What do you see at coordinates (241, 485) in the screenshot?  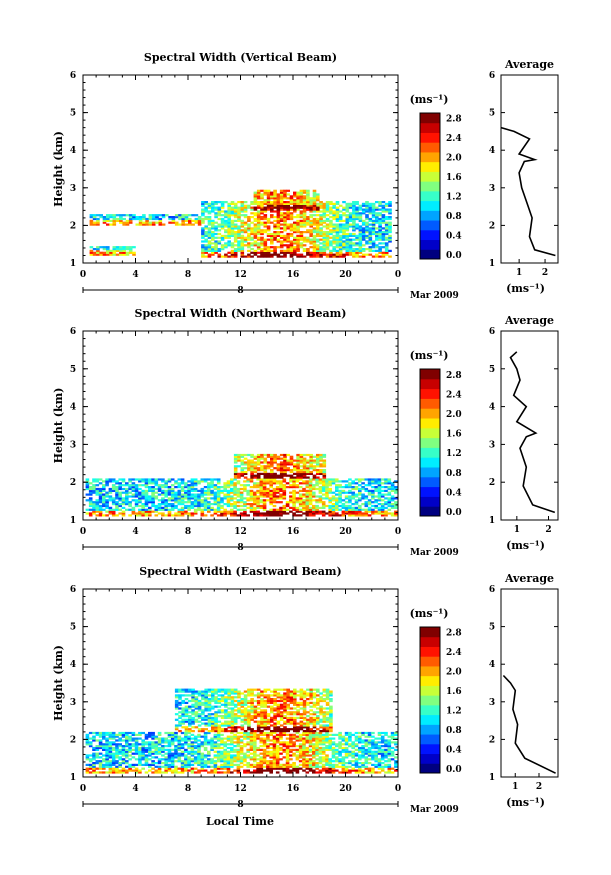 I see `heatmap-cells` at bounding box center [241, 485].